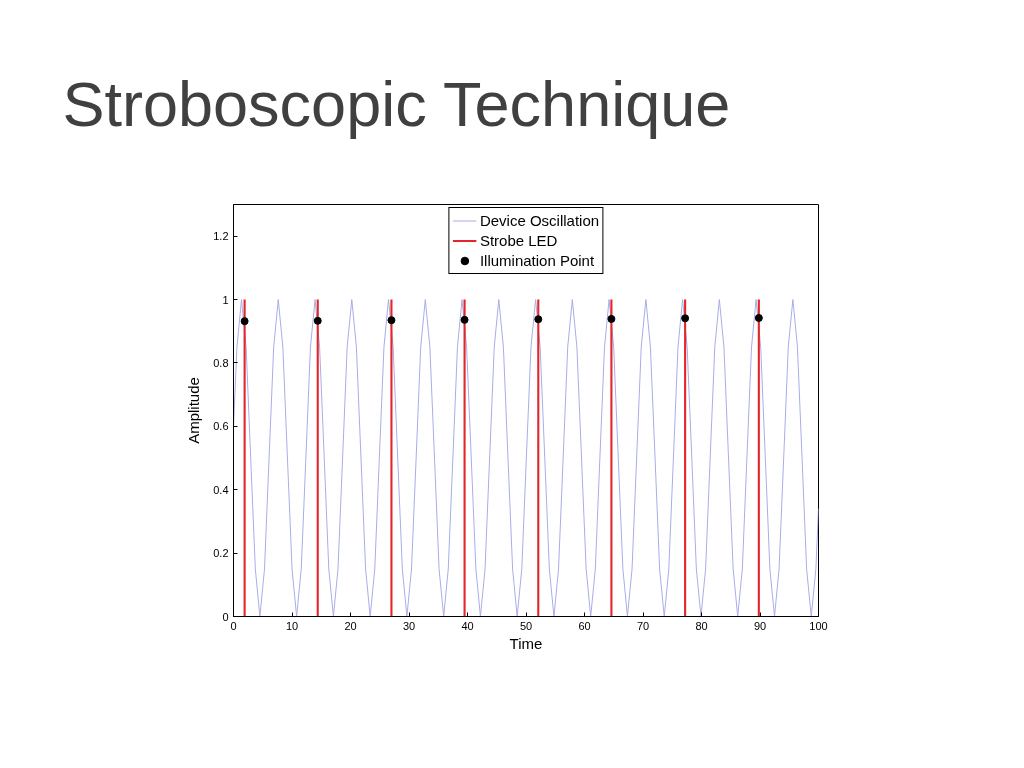  I want to click on x-tick-label: 10, so click(292, 625).